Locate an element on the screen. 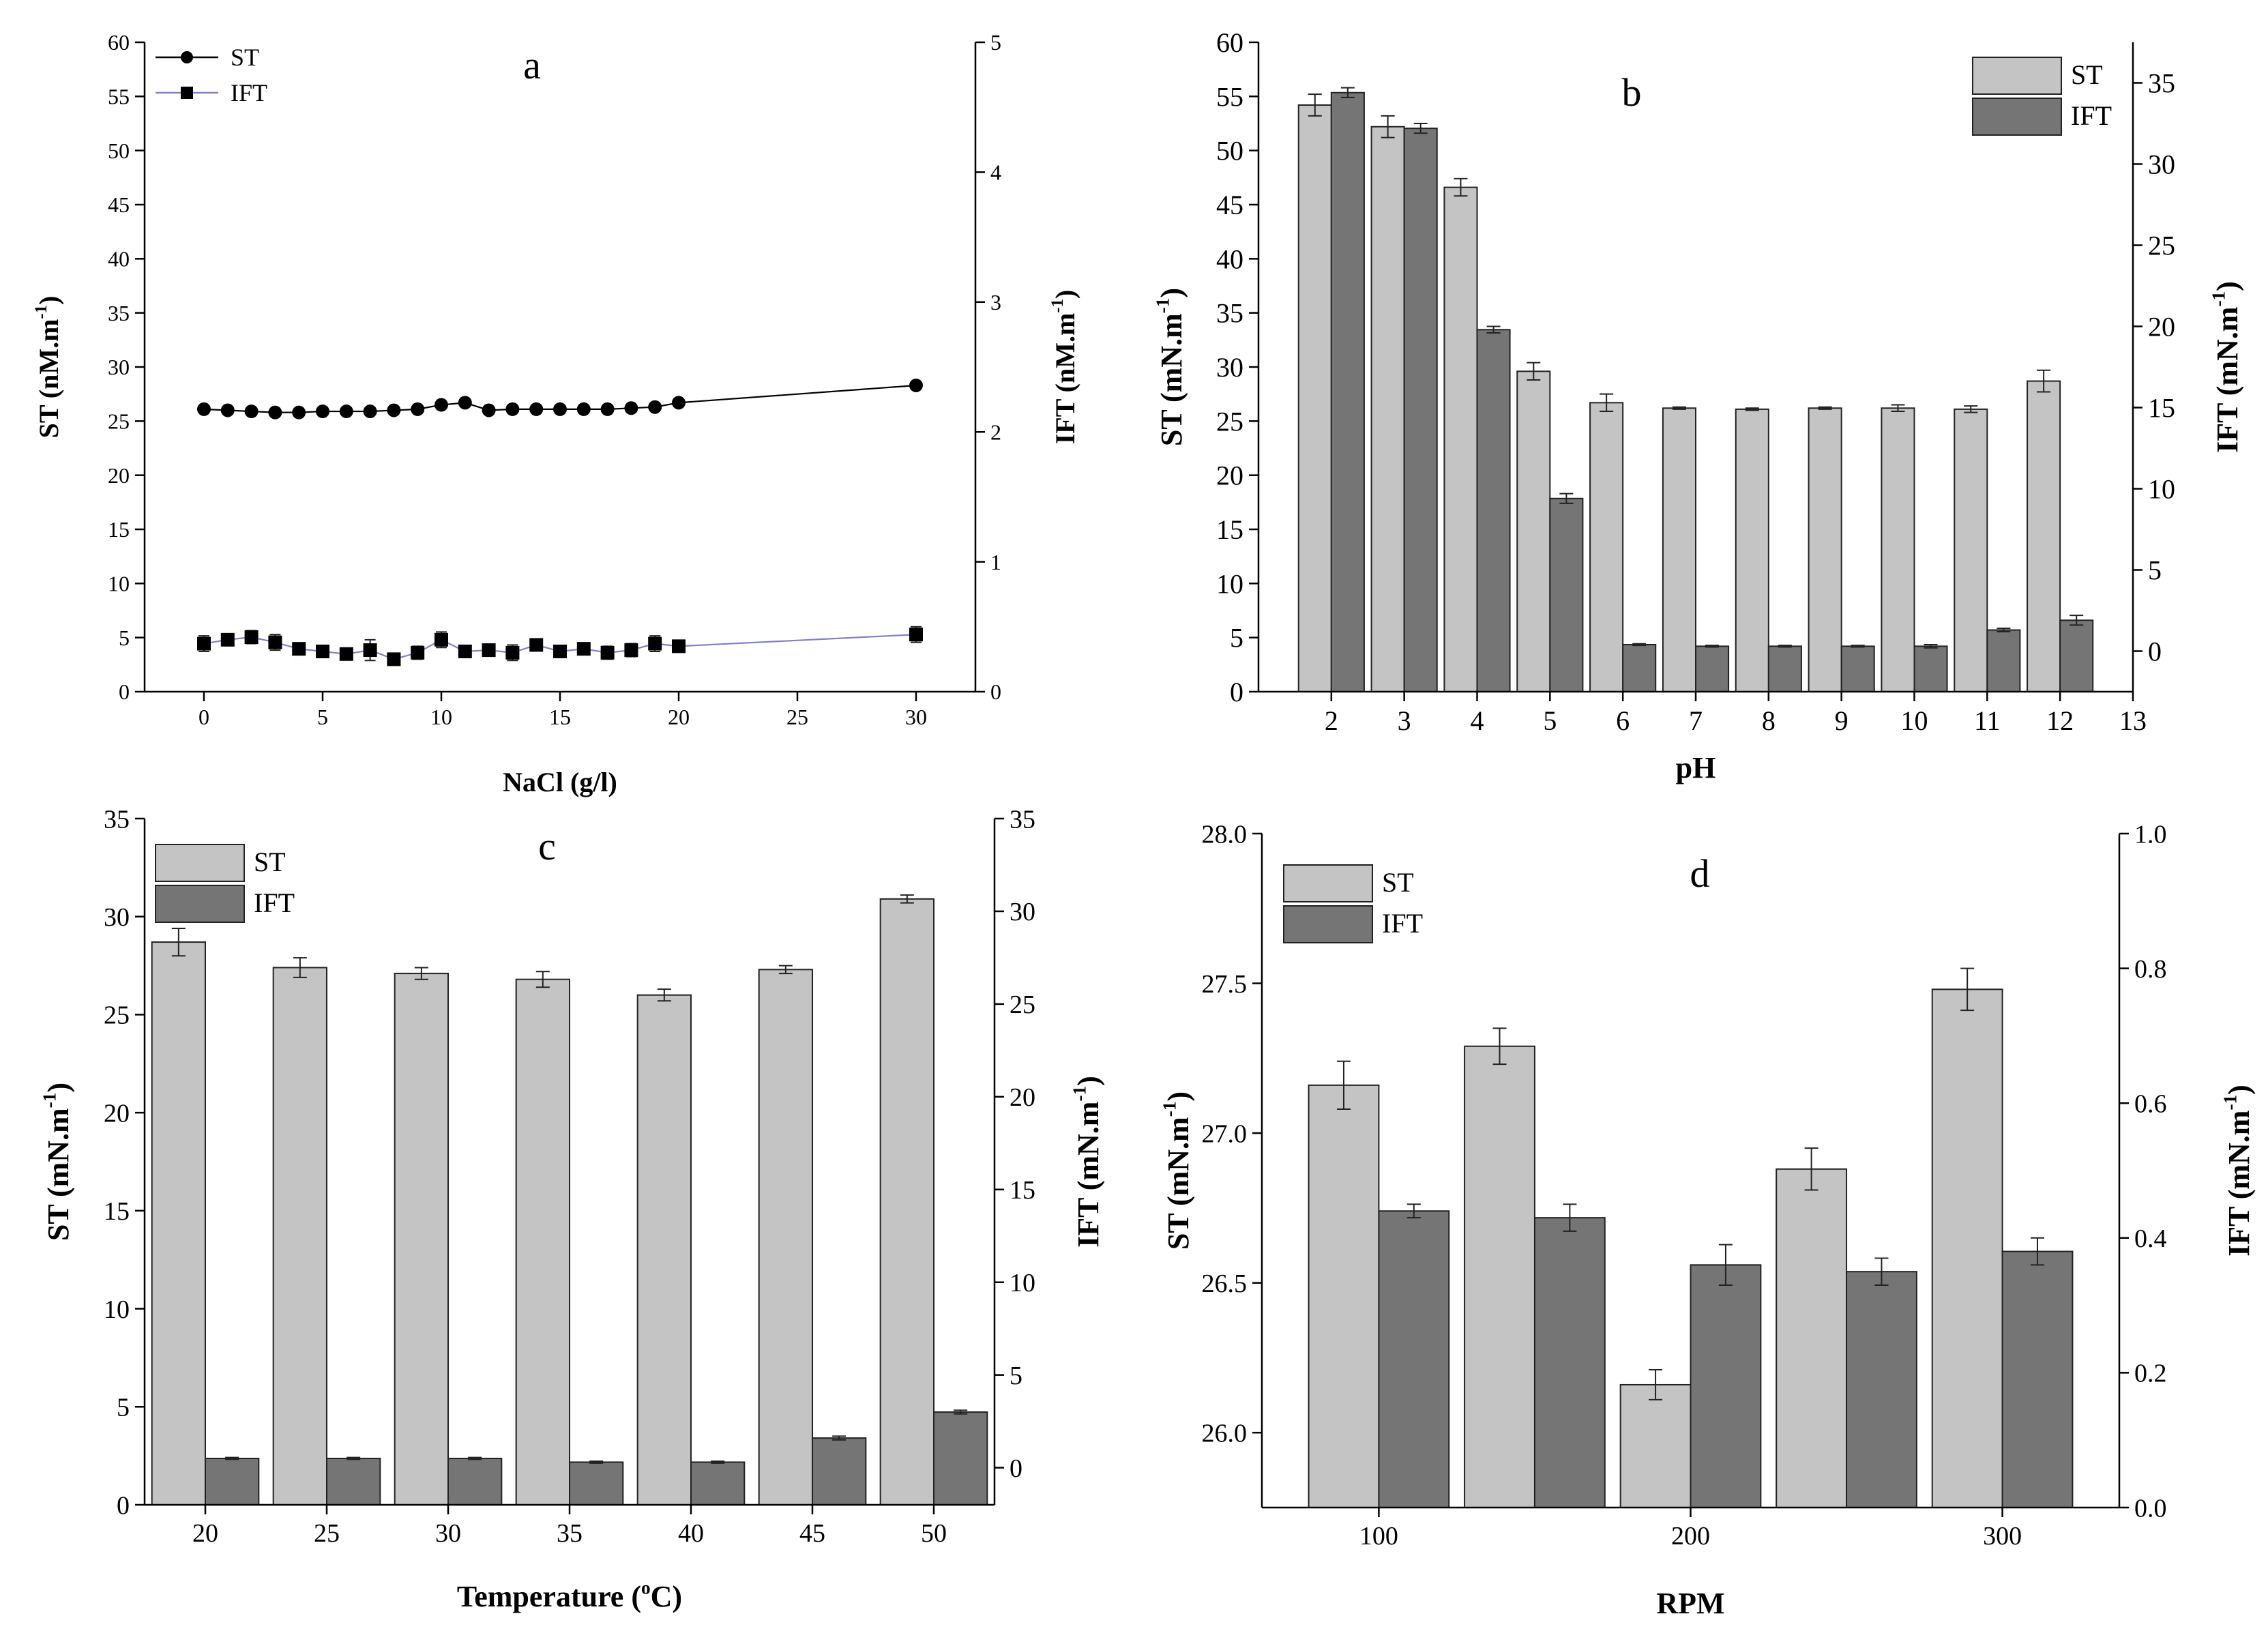  series-st is located at coordinates (560, 399).